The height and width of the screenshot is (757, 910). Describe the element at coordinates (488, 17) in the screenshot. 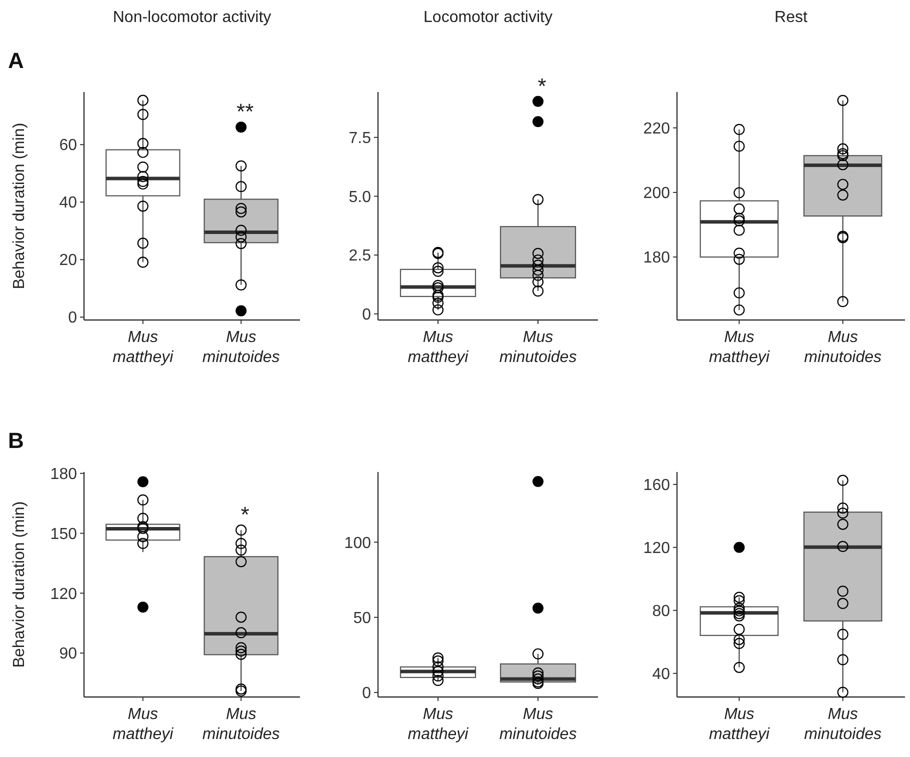

I see `chart-title: Locomotor activity` at that location.